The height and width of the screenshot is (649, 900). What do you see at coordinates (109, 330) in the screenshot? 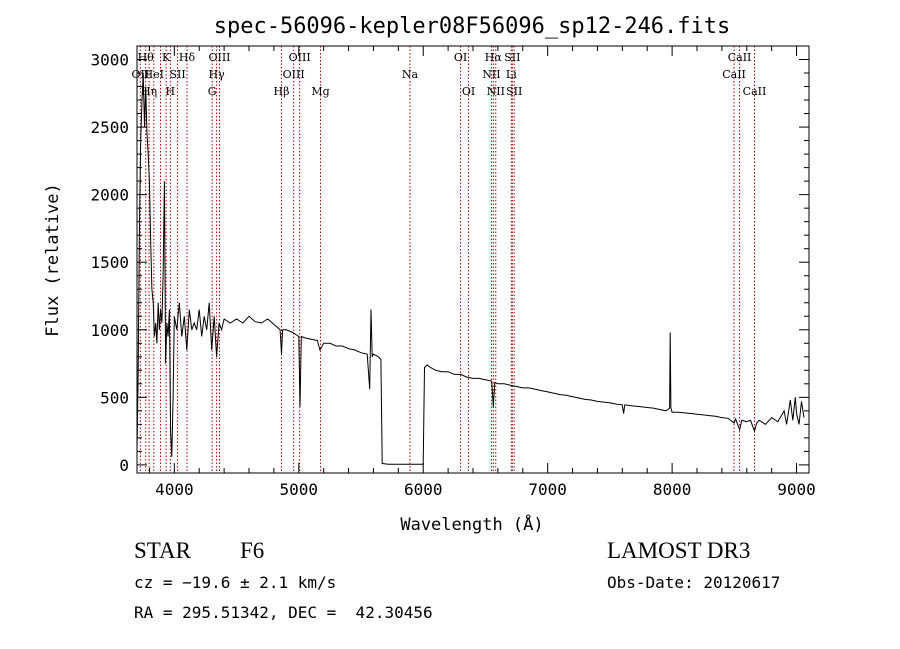
I see `y-tick-label: 1000` at bounding box center [109, 330].